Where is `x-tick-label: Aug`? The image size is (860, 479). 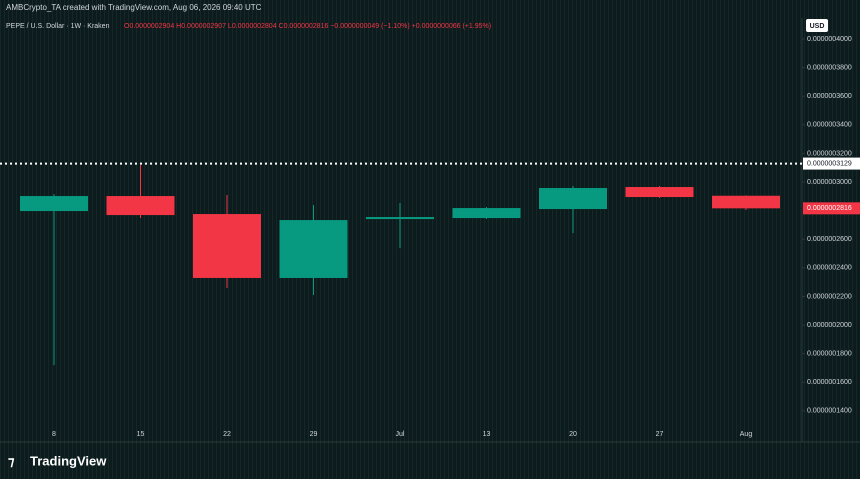
x-tick-label: Aug is located at coordinates (746, 434).